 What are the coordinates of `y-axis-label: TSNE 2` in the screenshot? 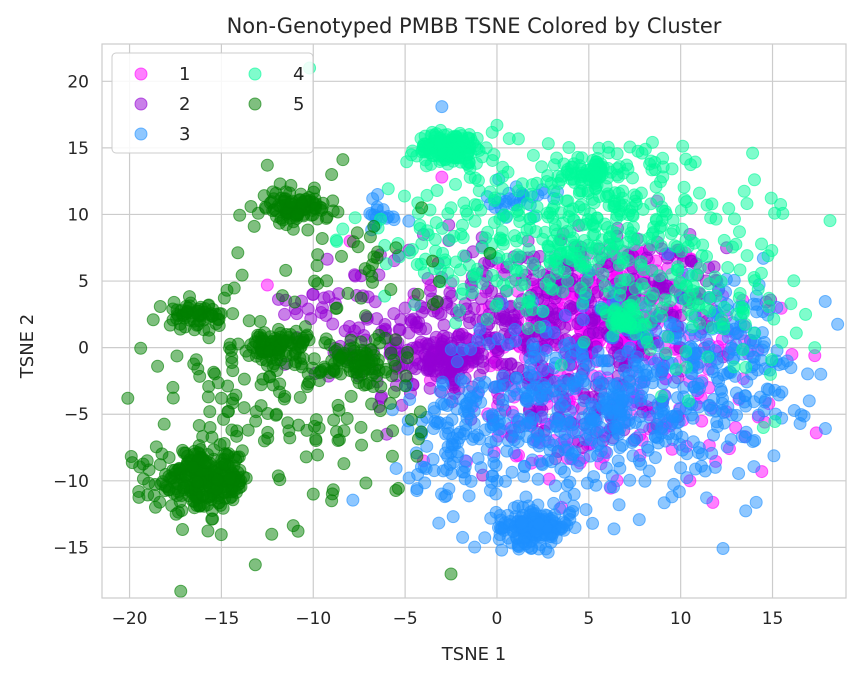 It's located at (27, 346).